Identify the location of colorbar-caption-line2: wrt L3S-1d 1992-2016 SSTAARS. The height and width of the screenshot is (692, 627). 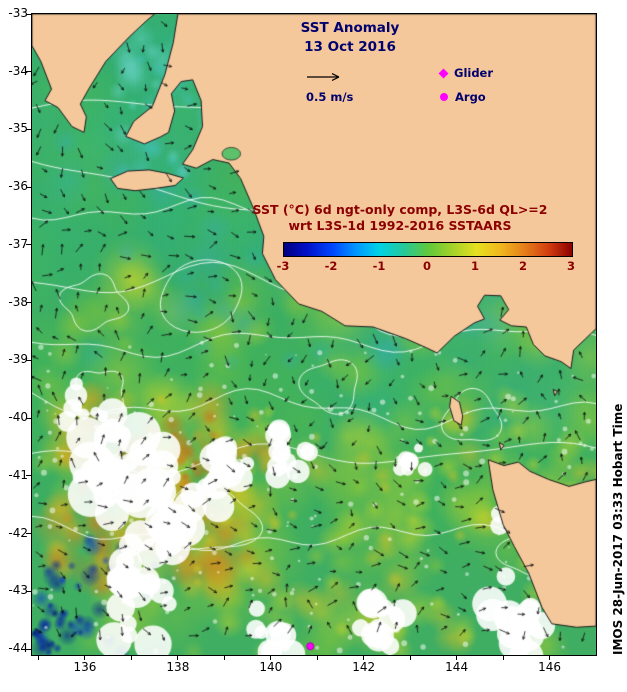
(400, 225).